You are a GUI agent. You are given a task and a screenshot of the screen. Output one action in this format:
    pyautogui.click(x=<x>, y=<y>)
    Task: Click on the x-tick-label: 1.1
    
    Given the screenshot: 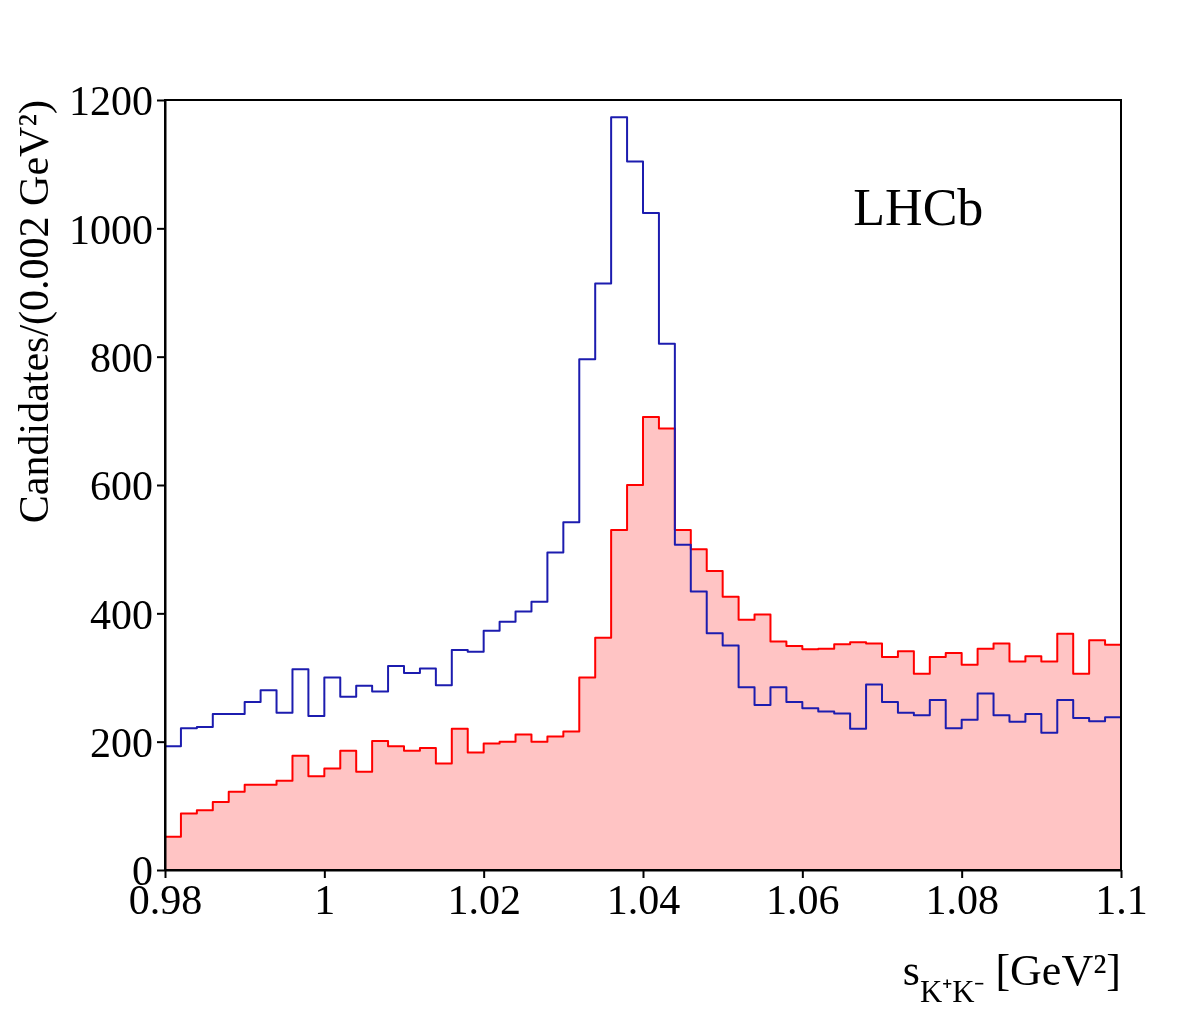 What is the action you would take?
    pyautogui.click(x=1121, y=899)
    